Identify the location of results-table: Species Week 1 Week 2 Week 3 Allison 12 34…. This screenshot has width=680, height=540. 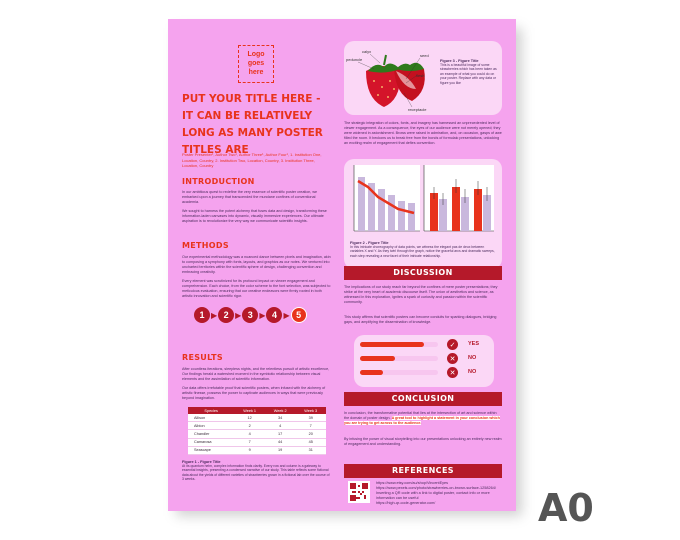
(257, 431).